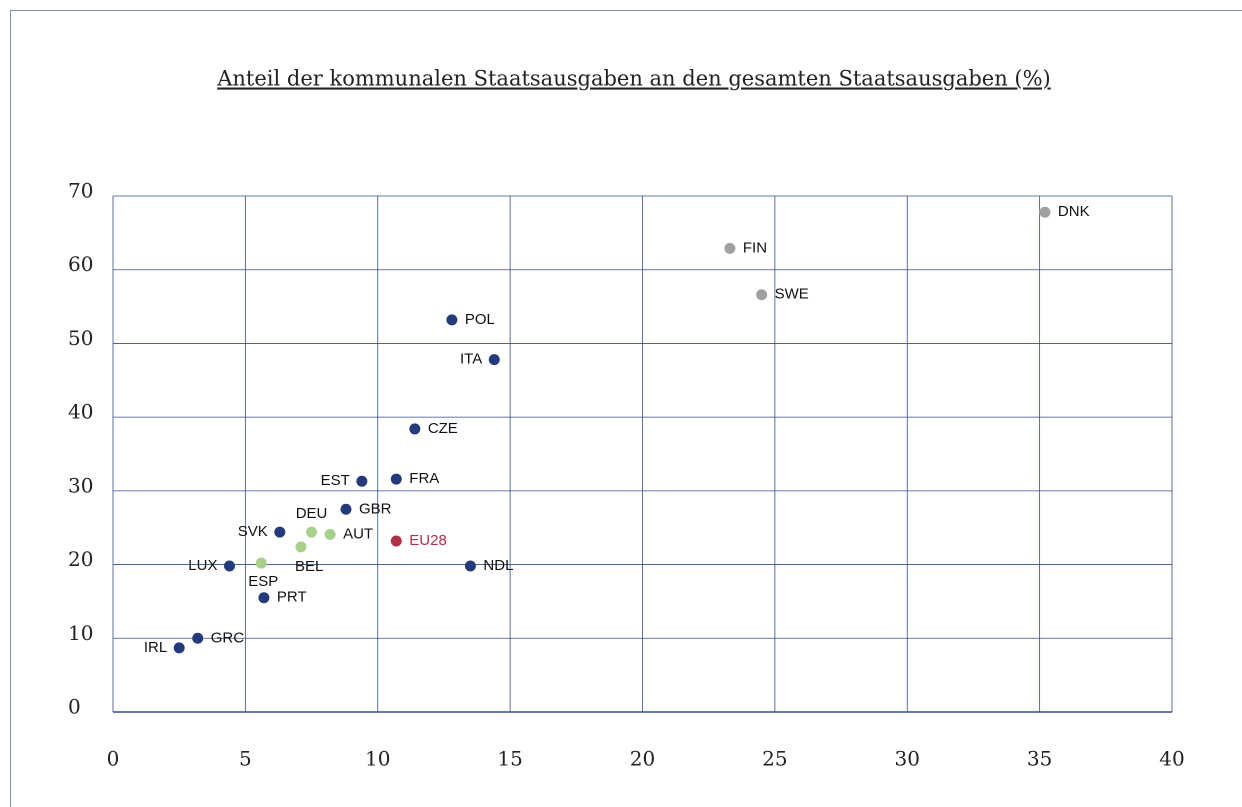 The image size is (1242, 807). What do you see at coordinates (509, 759) in the screenshot?
I see `x-tick-label: 15` at bounding box center [509, 759].